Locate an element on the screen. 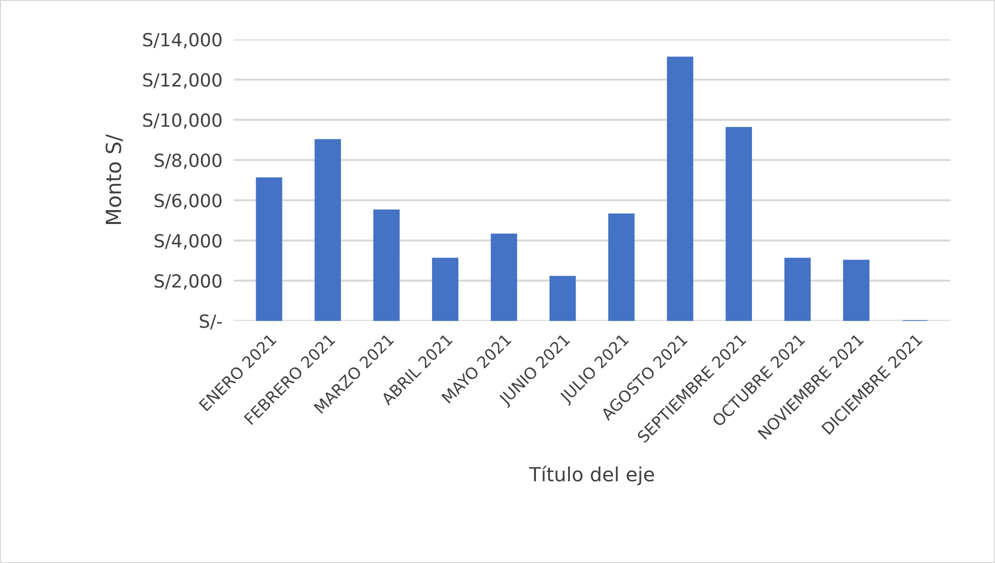 The height and width of the screenshot is (563, 995). y-tick-label: S/10,000 is located at coordinates (182, 121).